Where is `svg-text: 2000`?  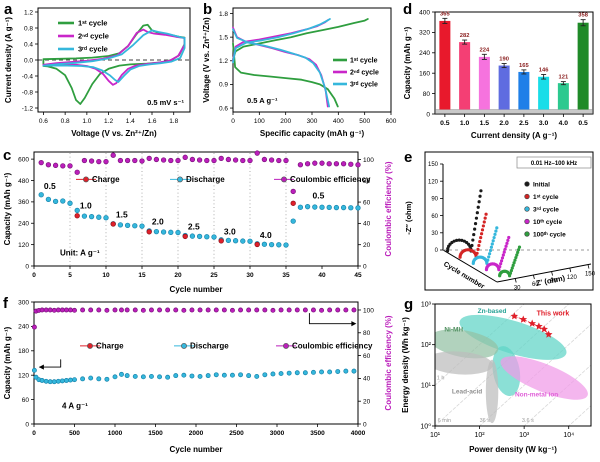 svg-text: 2000 is located at coordinates (196, 433).